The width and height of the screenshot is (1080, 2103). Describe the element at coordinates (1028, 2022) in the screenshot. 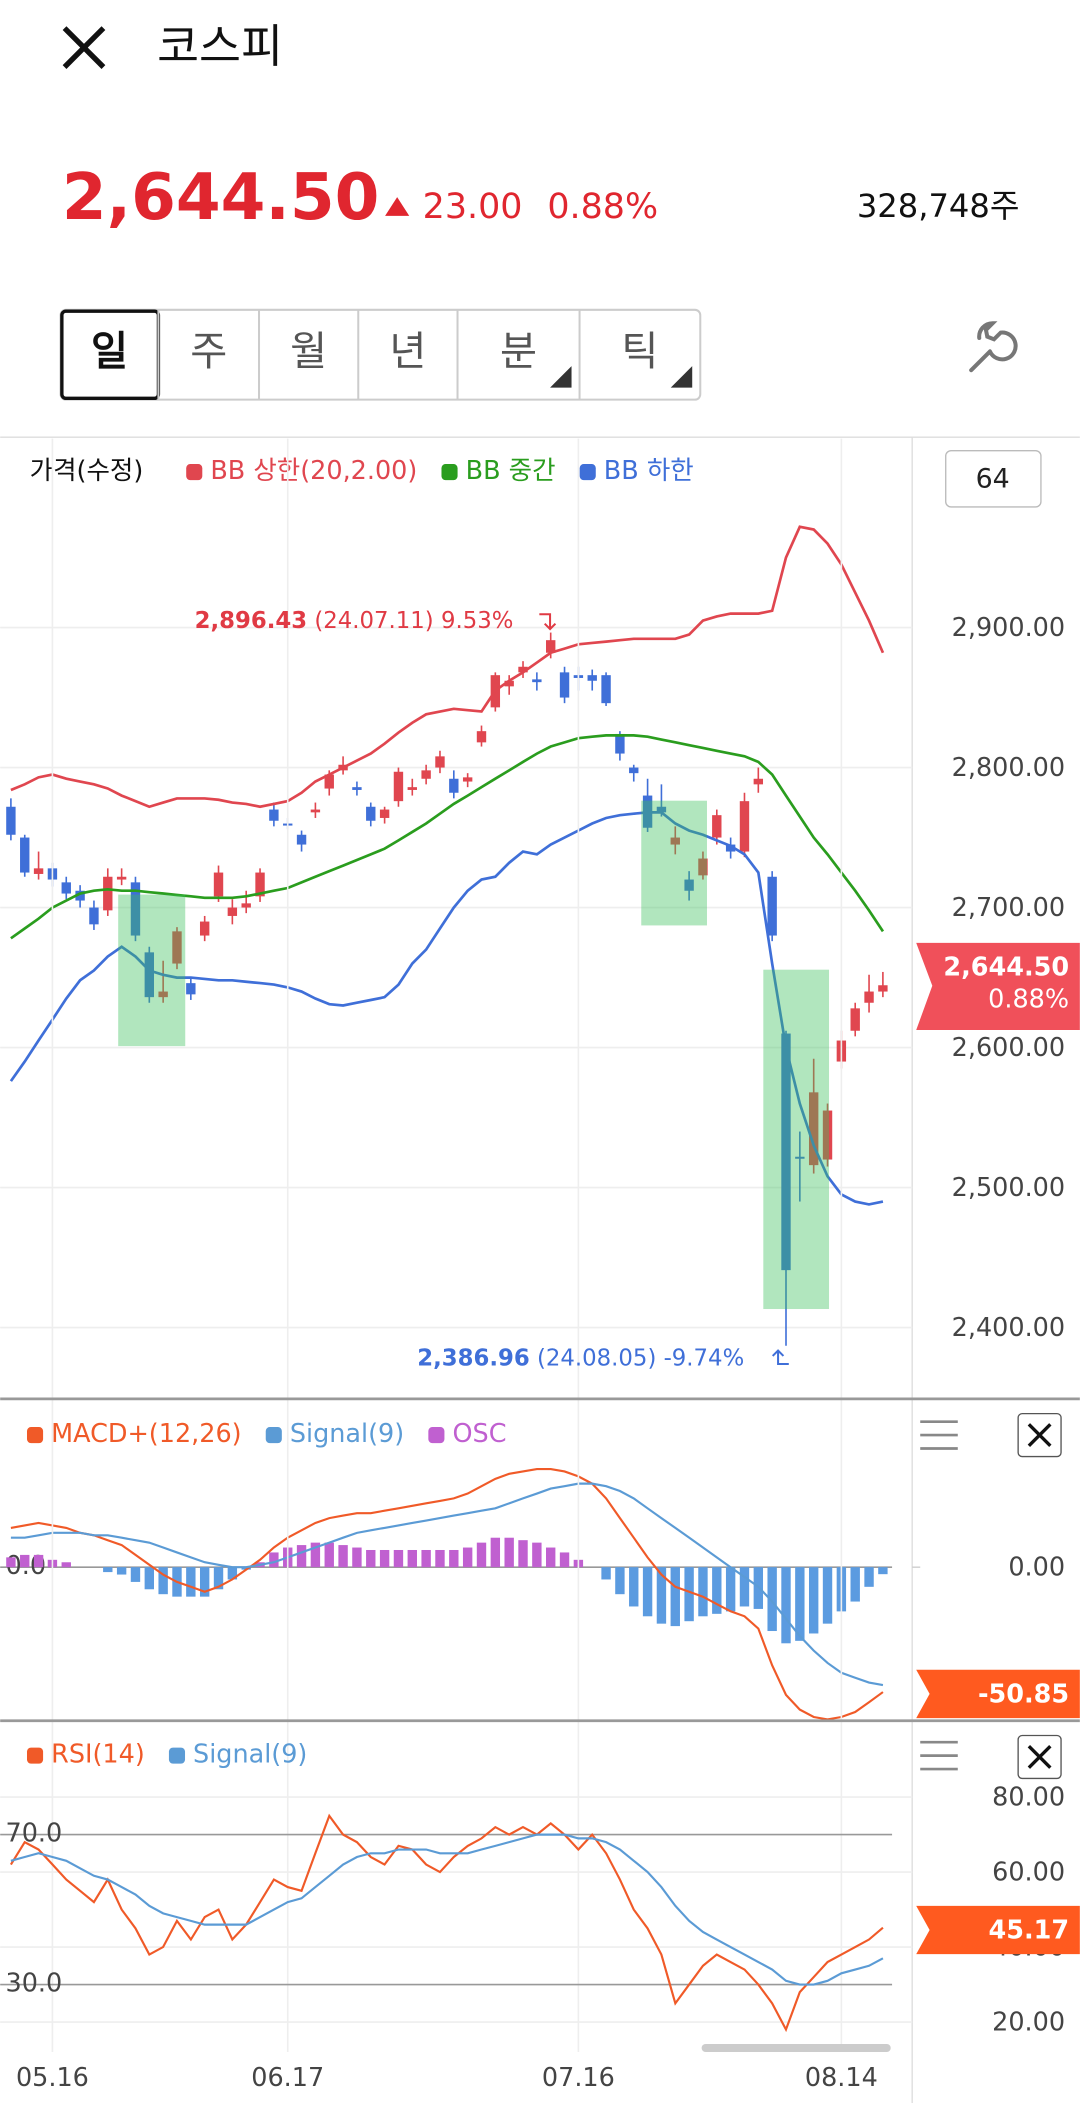

I see `y-tick-label: 20.00` at that location.